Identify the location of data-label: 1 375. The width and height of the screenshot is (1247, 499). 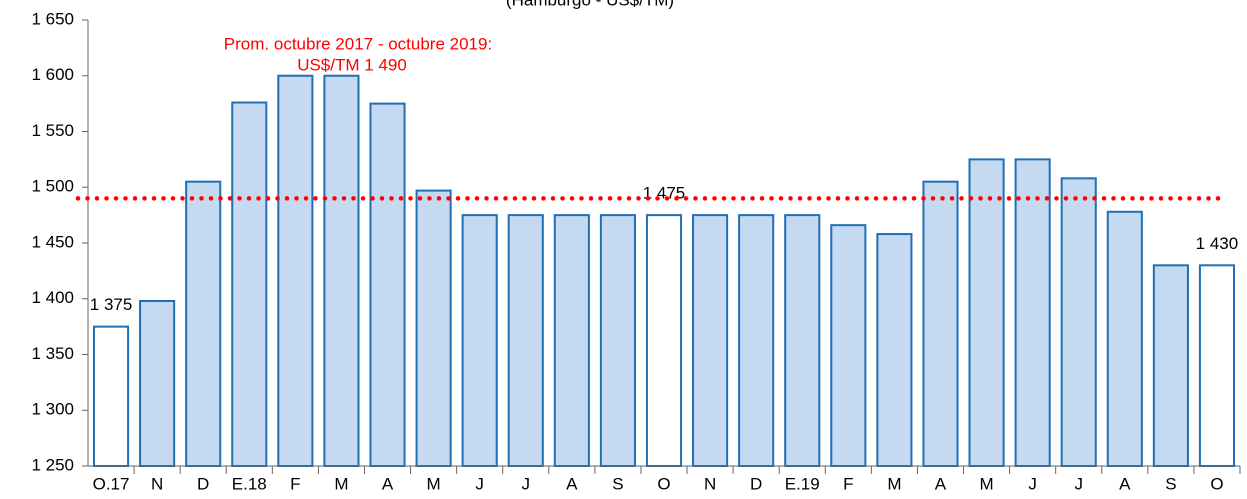
(111, 304).